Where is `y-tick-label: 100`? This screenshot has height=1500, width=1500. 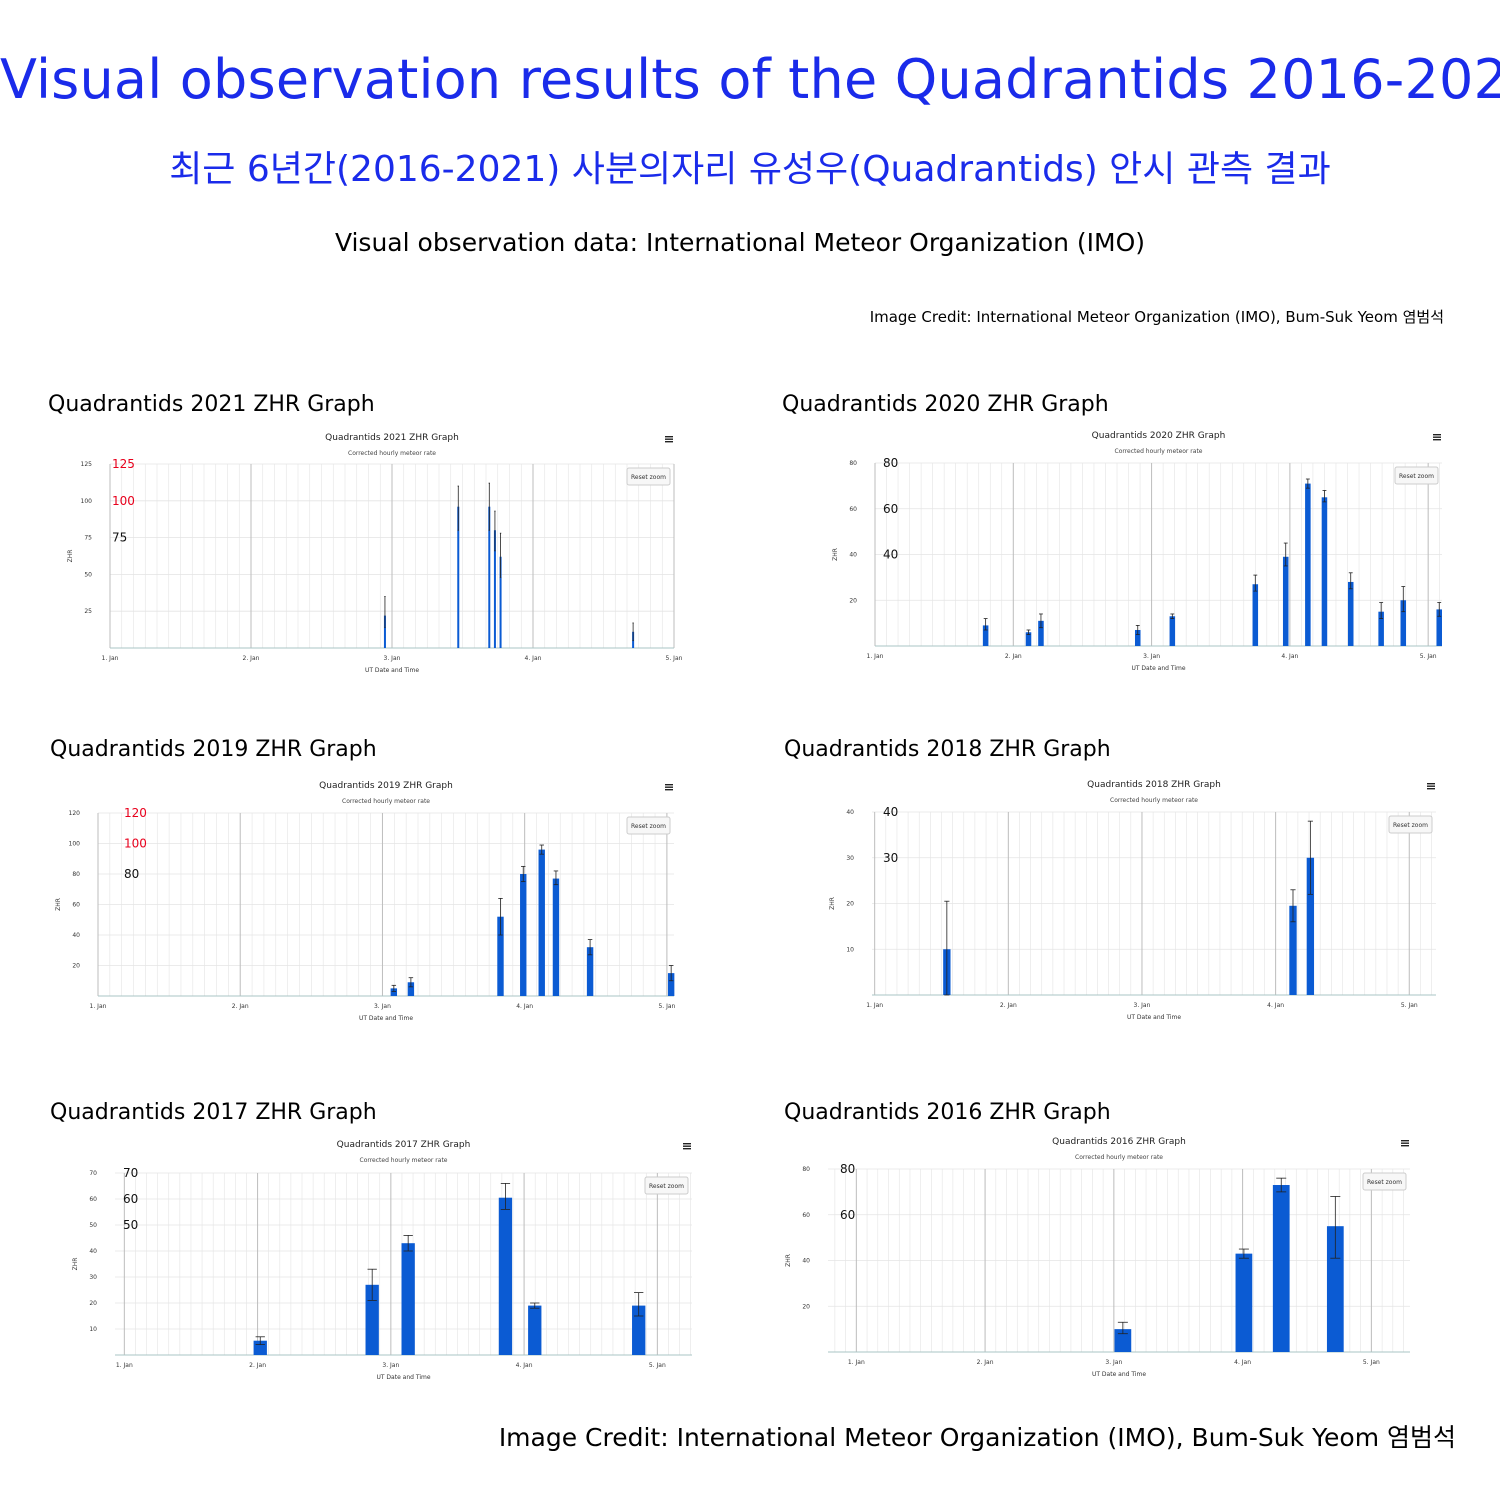
y-tick-label: 100 is located at coordinates (87, 501).